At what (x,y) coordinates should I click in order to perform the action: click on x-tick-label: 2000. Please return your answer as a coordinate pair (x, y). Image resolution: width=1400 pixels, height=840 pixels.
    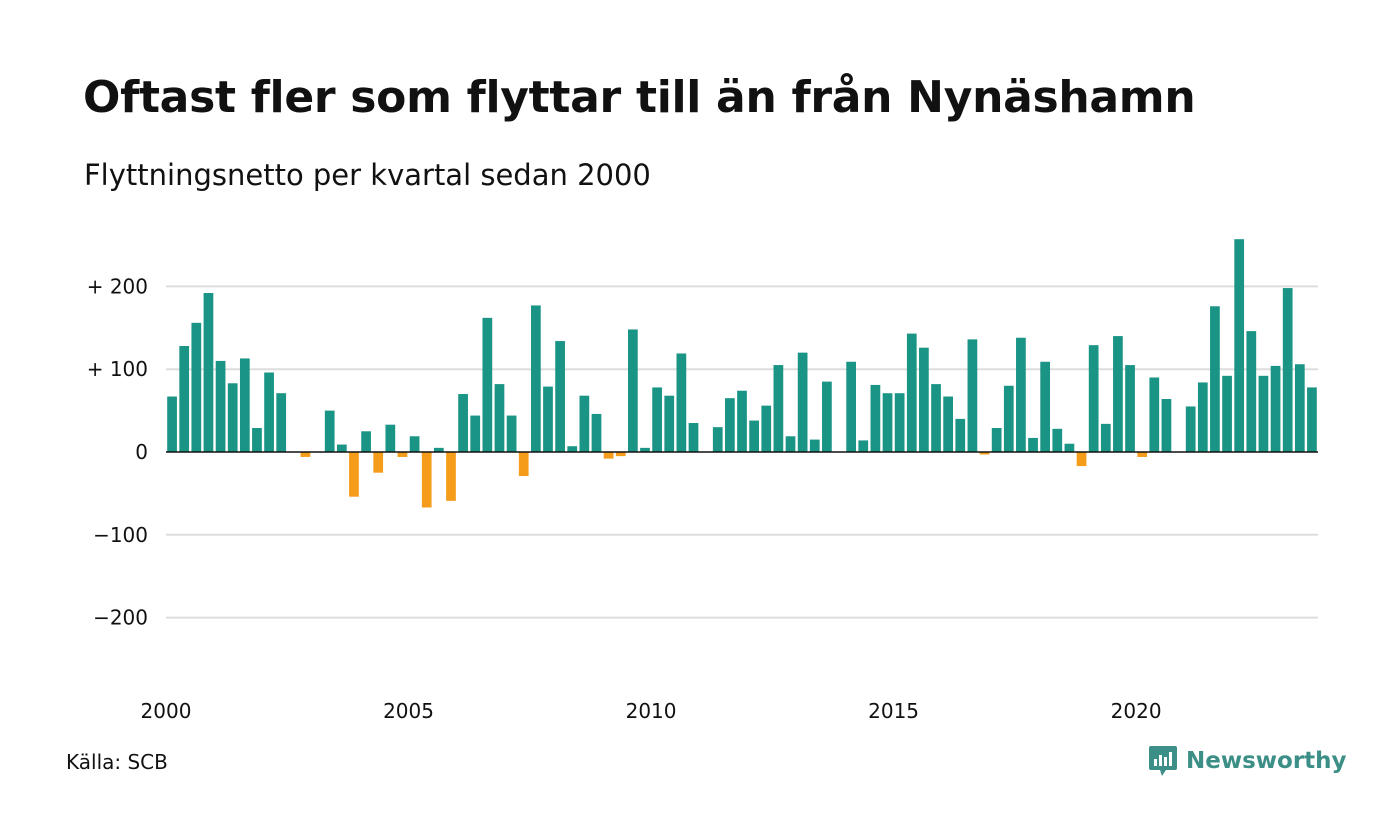
    Looking at the image, I should click on (166, 711).